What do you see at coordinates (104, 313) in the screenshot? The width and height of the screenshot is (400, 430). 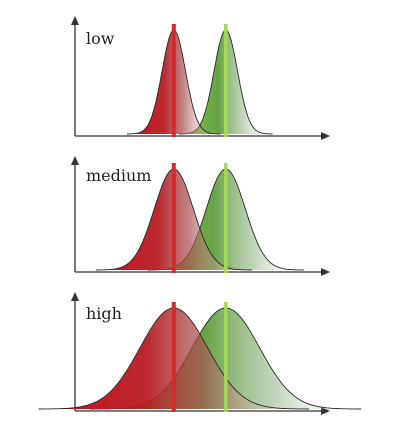 I see `panel-title-high: high` at bounding box center [104, 313].